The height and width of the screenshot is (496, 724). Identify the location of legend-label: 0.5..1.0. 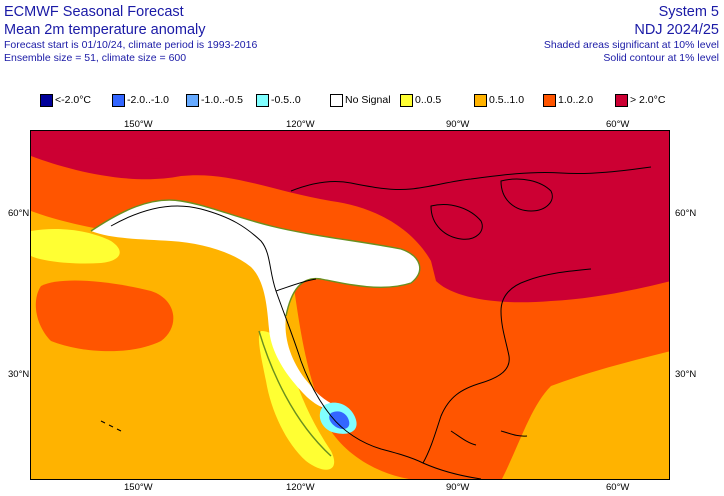
(507, 100).